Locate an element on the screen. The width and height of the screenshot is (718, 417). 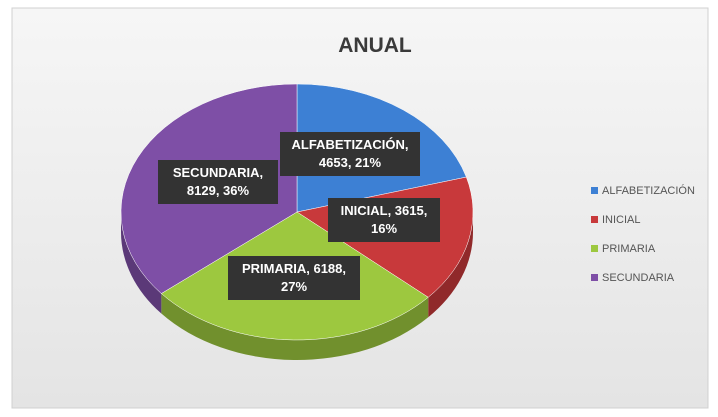
legend-label: INICIAL is located at coordinates (621, 220).